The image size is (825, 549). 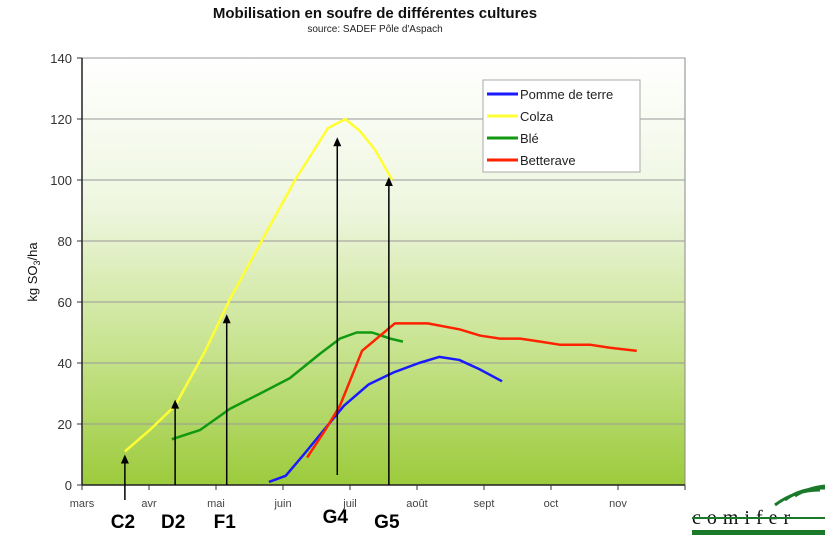 What do you see at coordinates (173, 522) in the screenshot?
I see `stage-label-d2: D2` at bounding box center [173, 522].